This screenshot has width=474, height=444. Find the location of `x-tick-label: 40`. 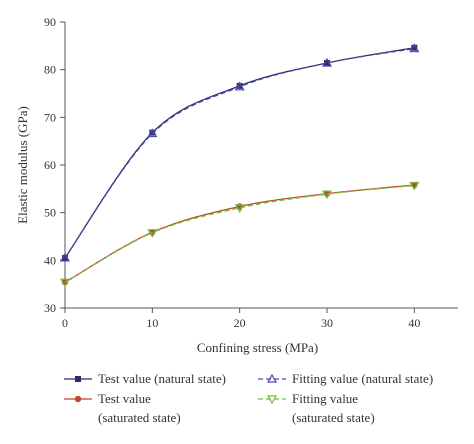

x-tick-label: 40 is located at coordinates (414, 323).